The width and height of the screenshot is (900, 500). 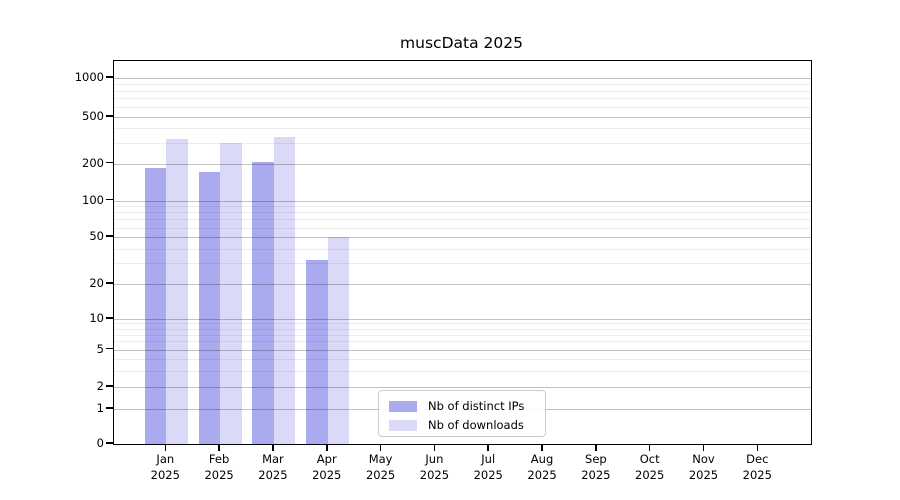 What do you see at coordinates (757, 467) in the screenshot?
I see `x-tick-label: Dec 2025` at bounding box center [757, 467].